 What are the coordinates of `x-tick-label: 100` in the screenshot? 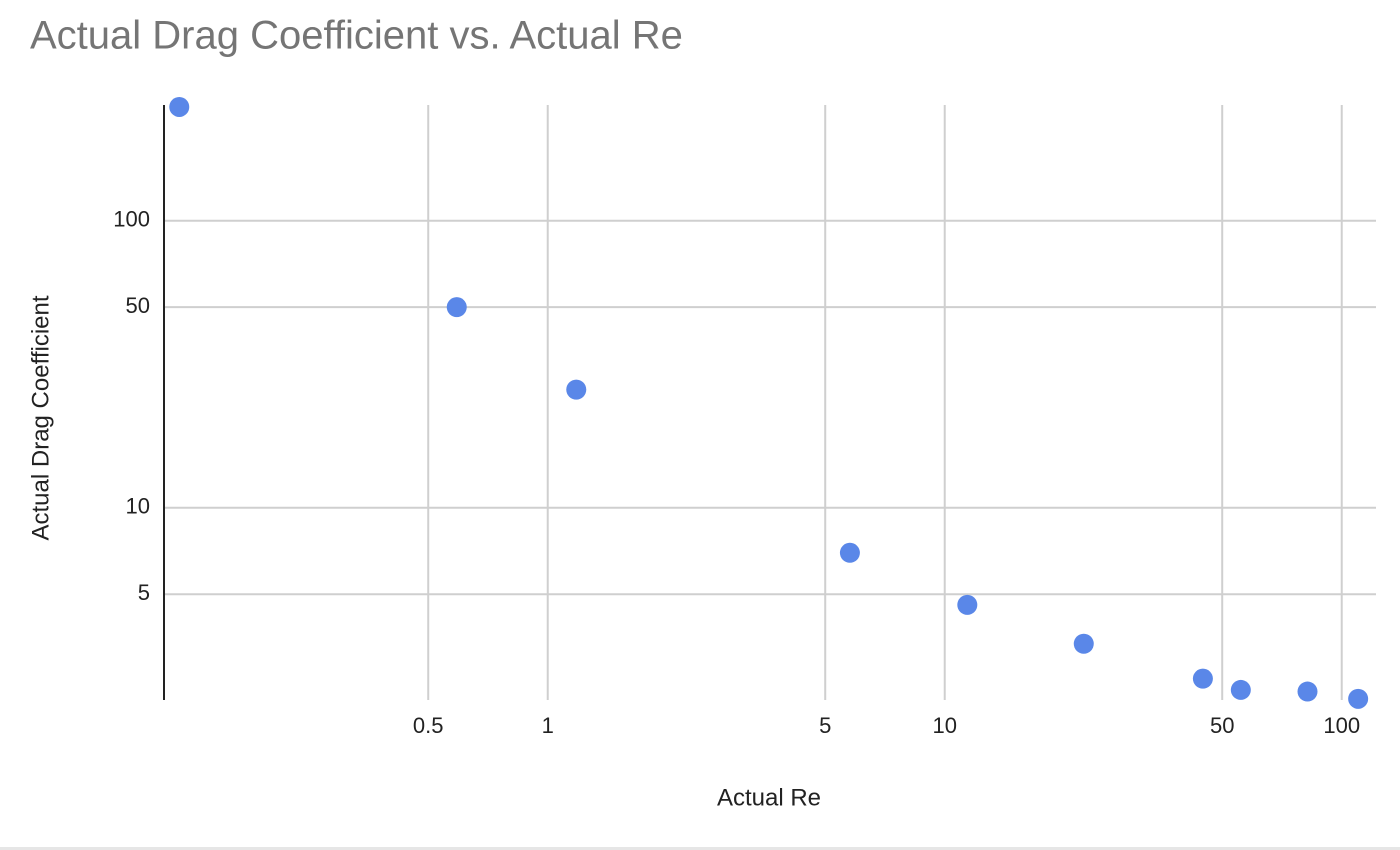 It's located at (1341, 725).